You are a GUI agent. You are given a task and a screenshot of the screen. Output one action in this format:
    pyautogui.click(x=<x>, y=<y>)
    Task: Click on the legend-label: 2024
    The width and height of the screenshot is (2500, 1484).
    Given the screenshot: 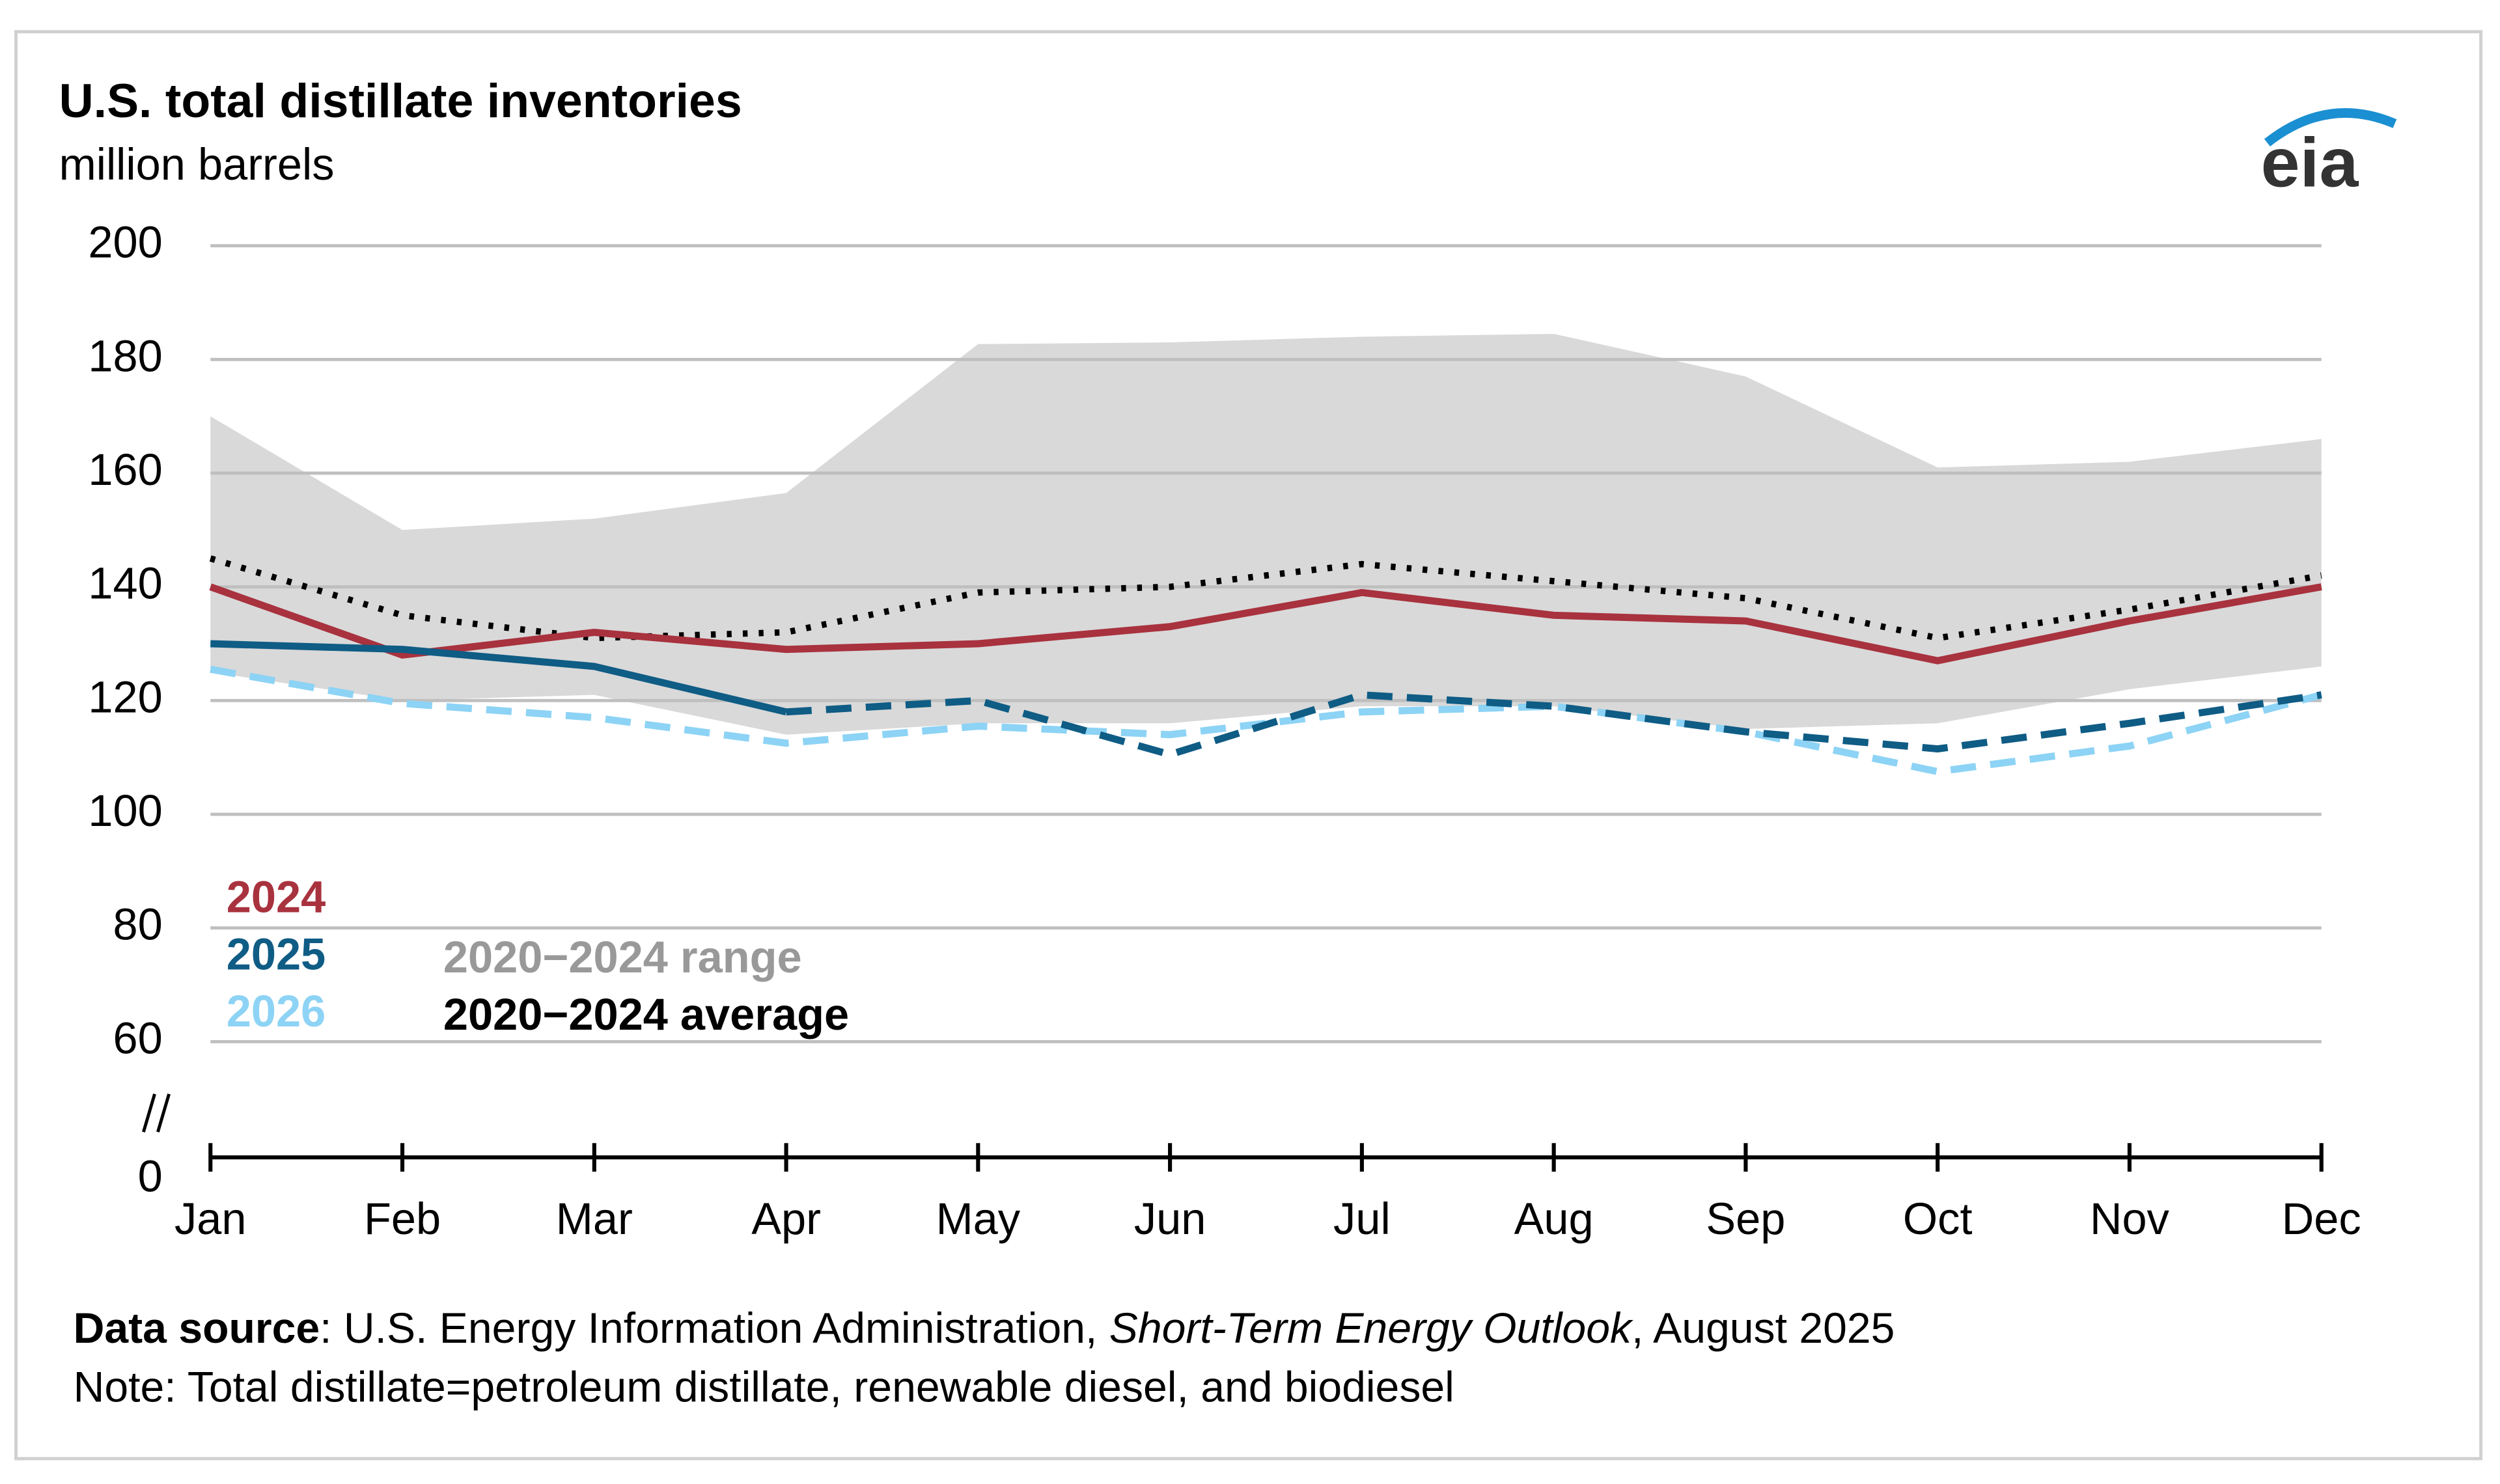 What is the action you would take?
    pyautogui.click(x=276, y=897)
    